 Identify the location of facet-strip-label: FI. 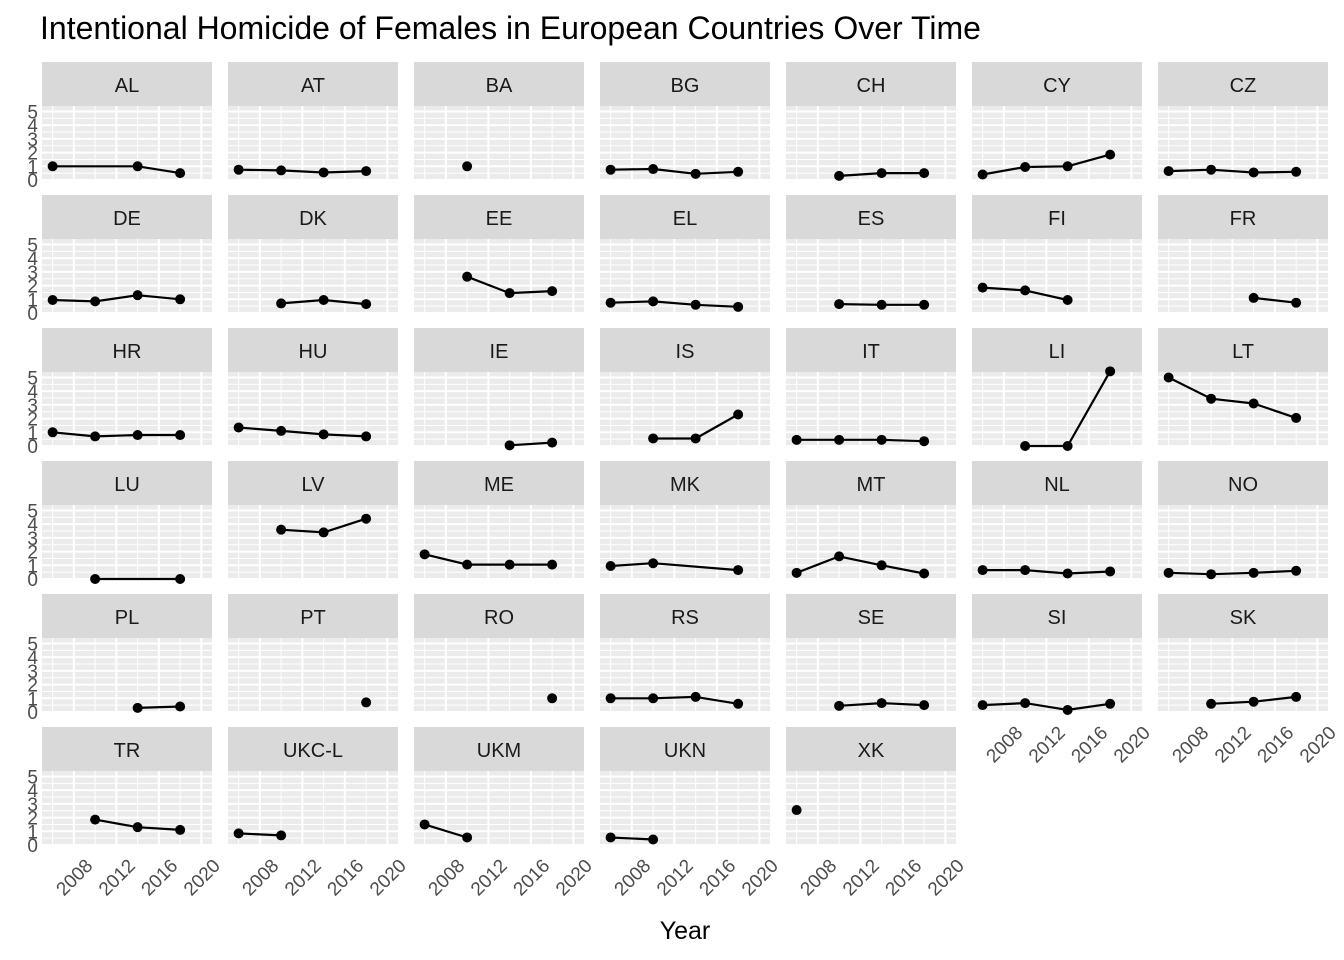
(1057, 219).